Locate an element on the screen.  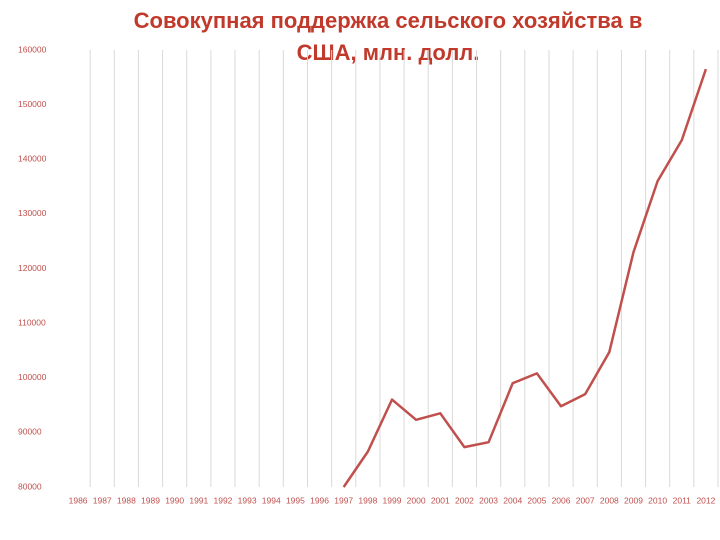
x-tick-label: 1999 is located at coordinates (392, 500).